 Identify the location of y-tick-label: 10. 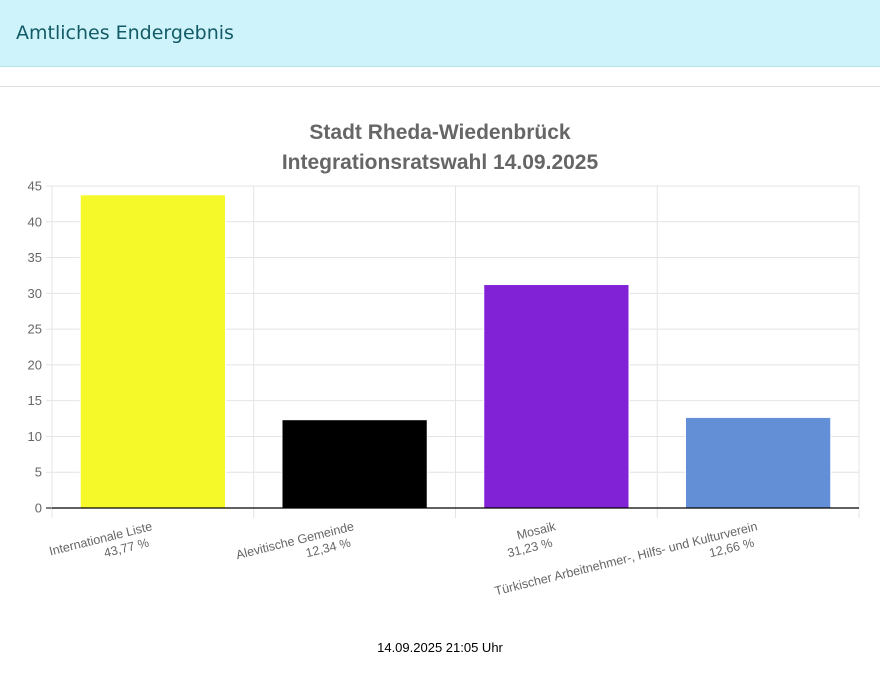
(35, 436).